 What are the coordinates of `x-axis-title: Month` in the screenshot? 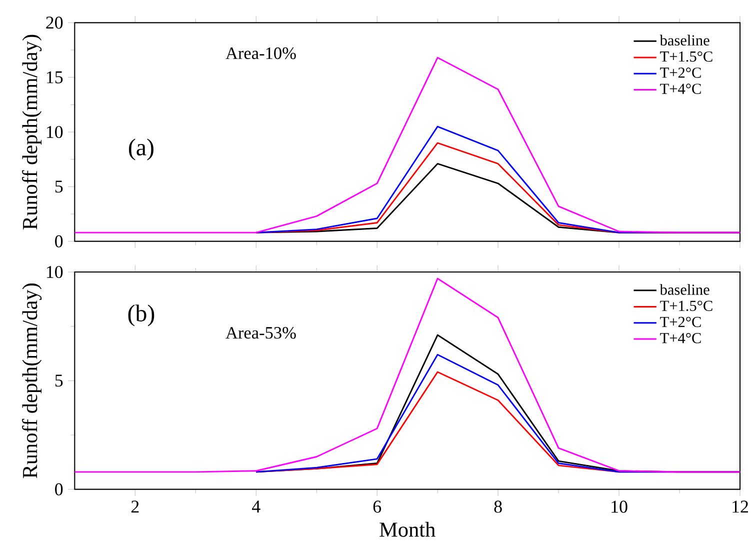 It's located at (408, 529).